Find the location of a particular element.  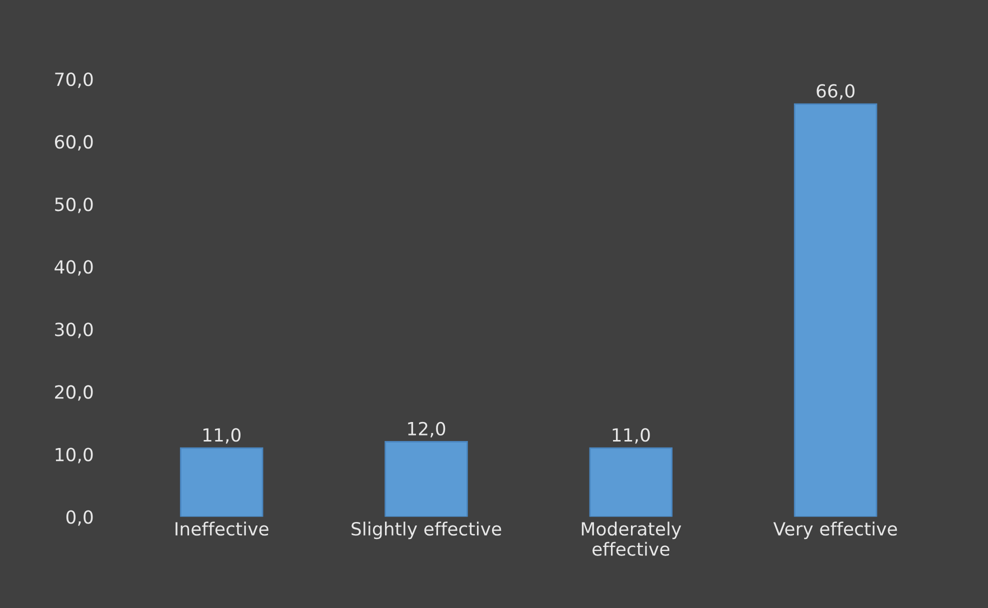

y-tick-label: 40,0 is located at coordinates (73, 268).